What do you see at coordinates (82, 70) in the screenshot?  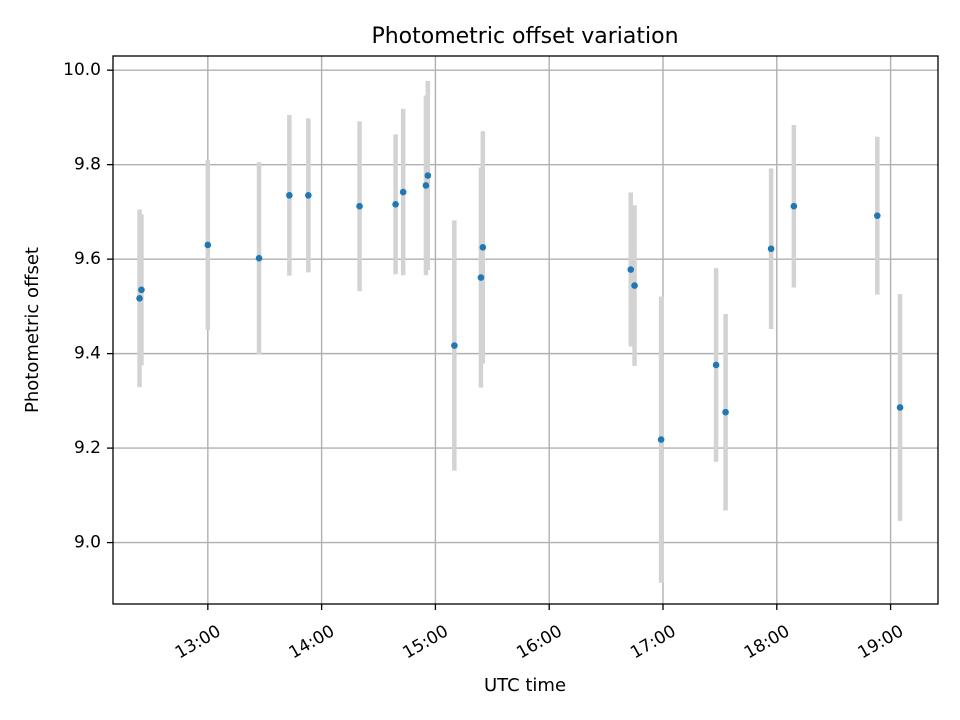 I see `y-tick-label: 10.0` at bounding box center [82, 70].